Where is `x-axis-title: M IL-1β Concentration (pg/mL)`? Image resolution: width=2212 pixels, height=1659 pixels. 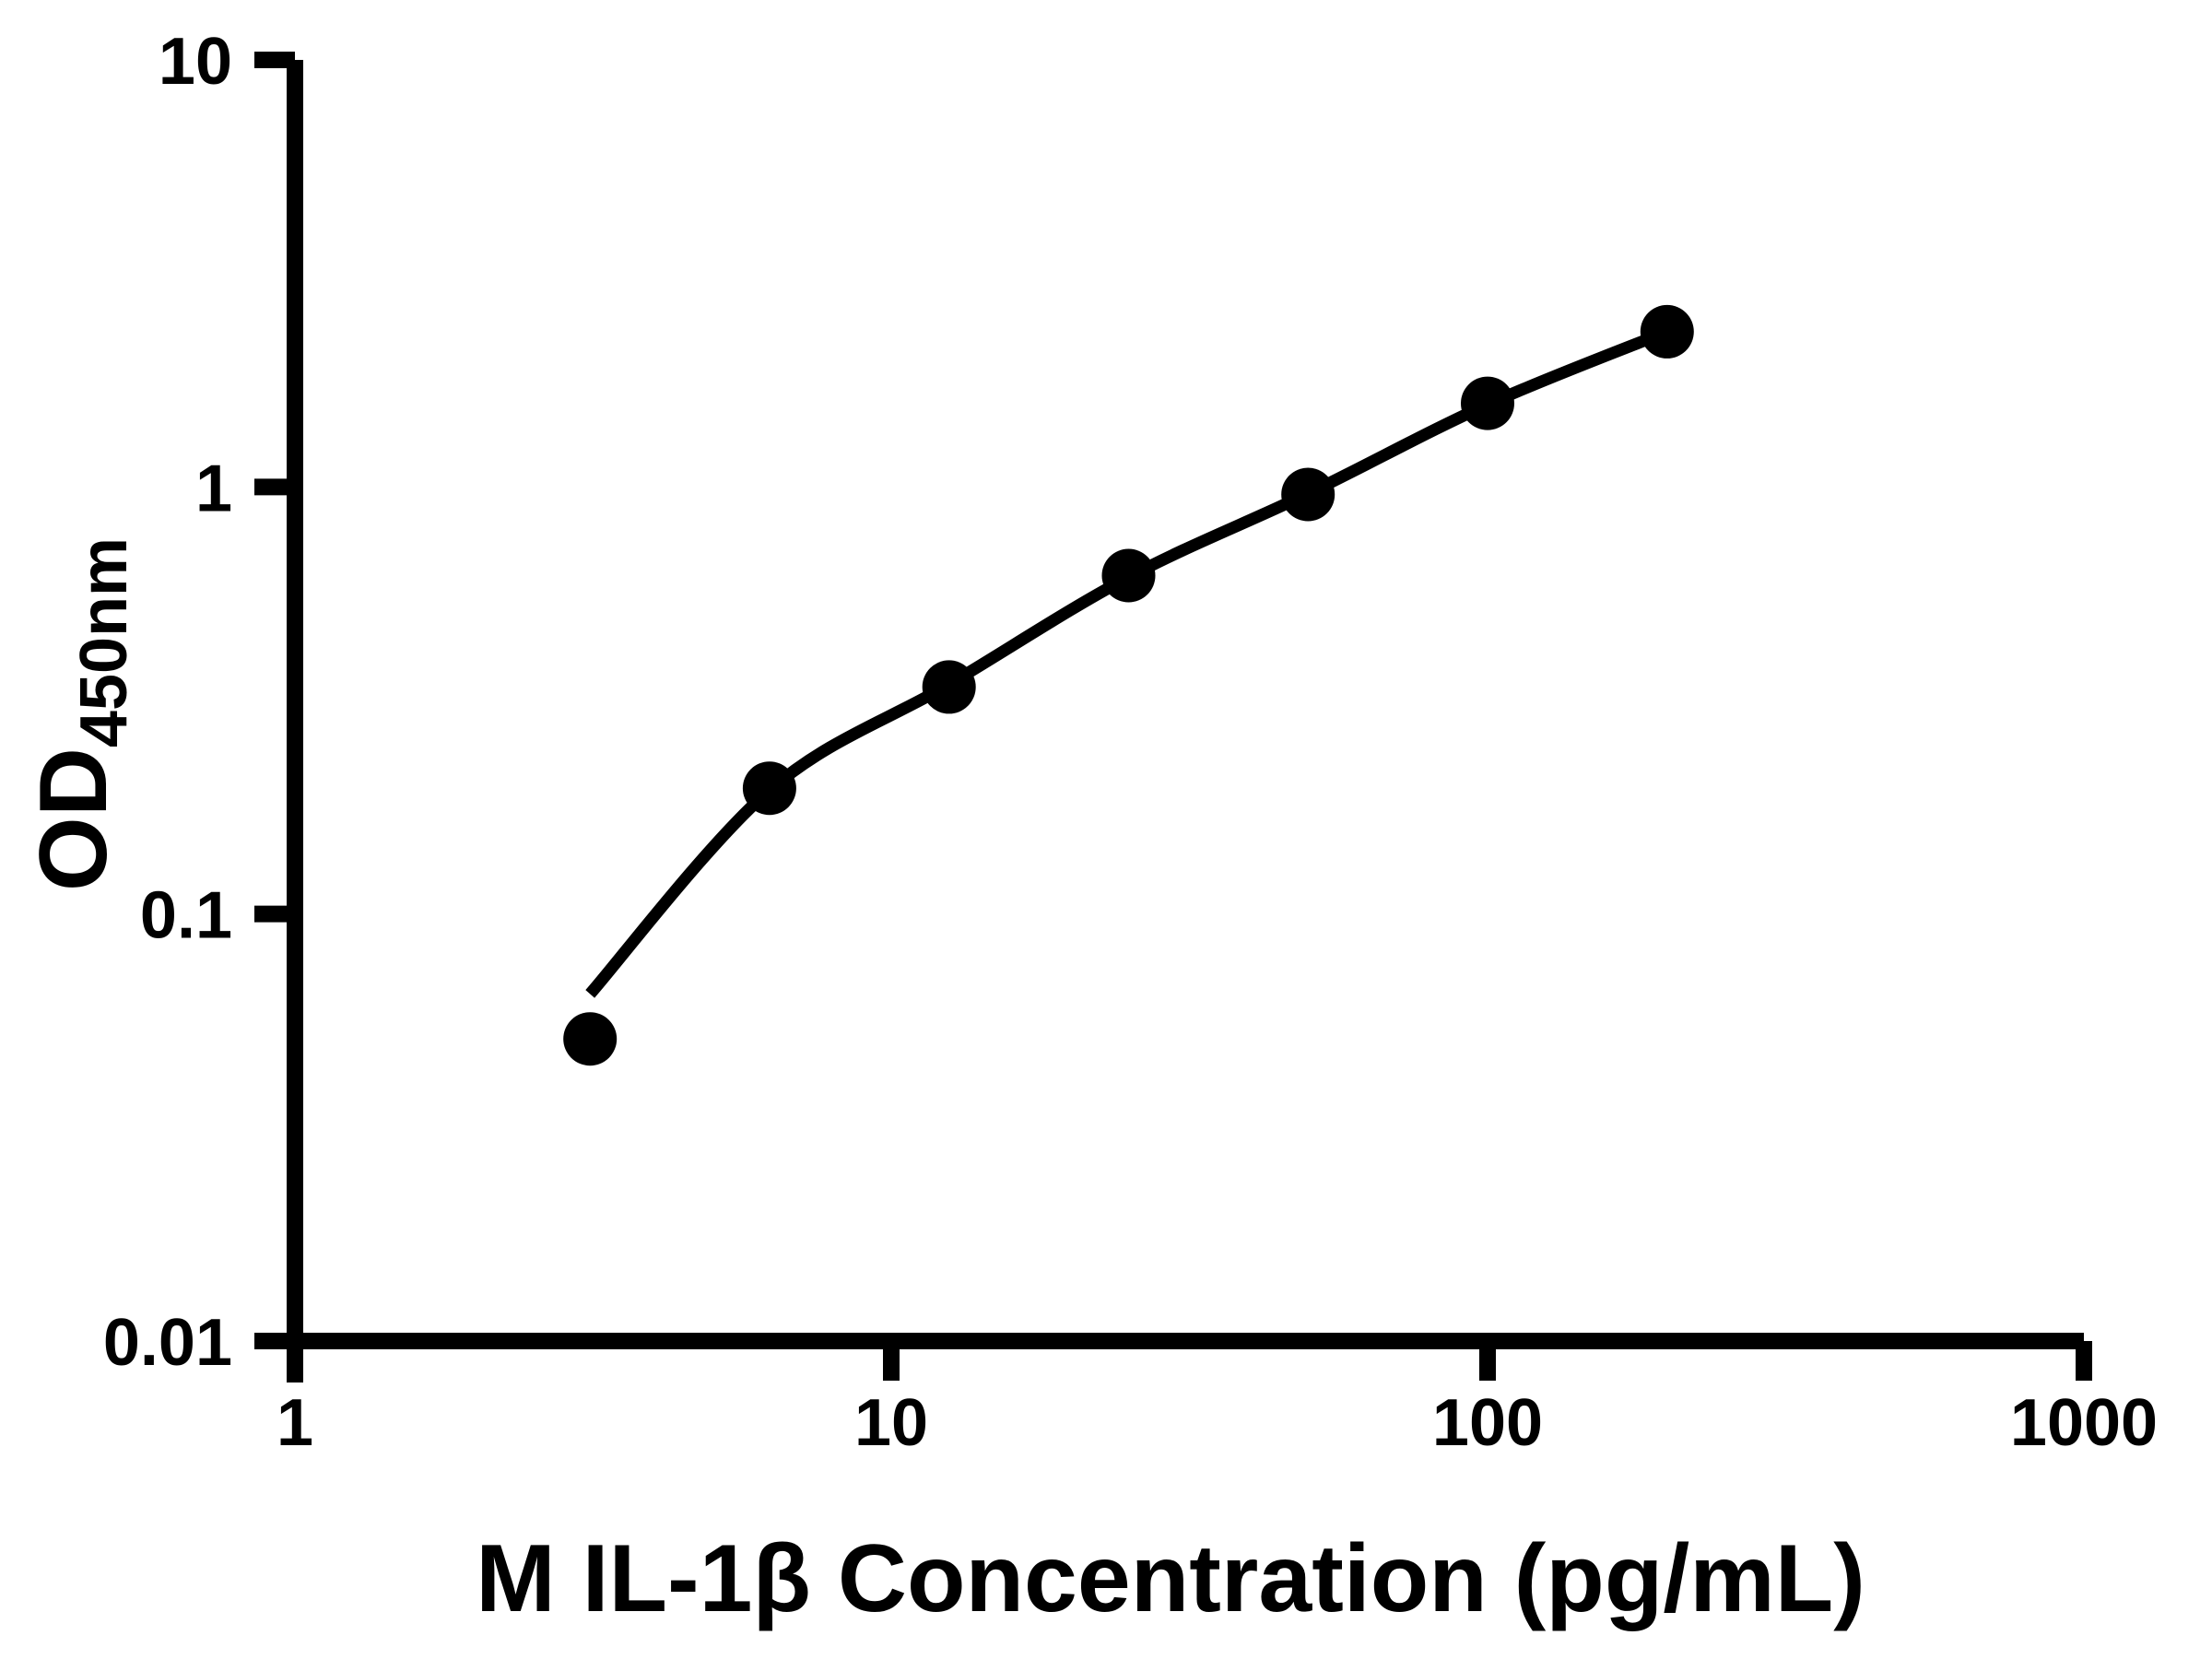 x-axis-title: M IL-1β Concentration (pg/mL) is located at coordinates (1170, 1578).